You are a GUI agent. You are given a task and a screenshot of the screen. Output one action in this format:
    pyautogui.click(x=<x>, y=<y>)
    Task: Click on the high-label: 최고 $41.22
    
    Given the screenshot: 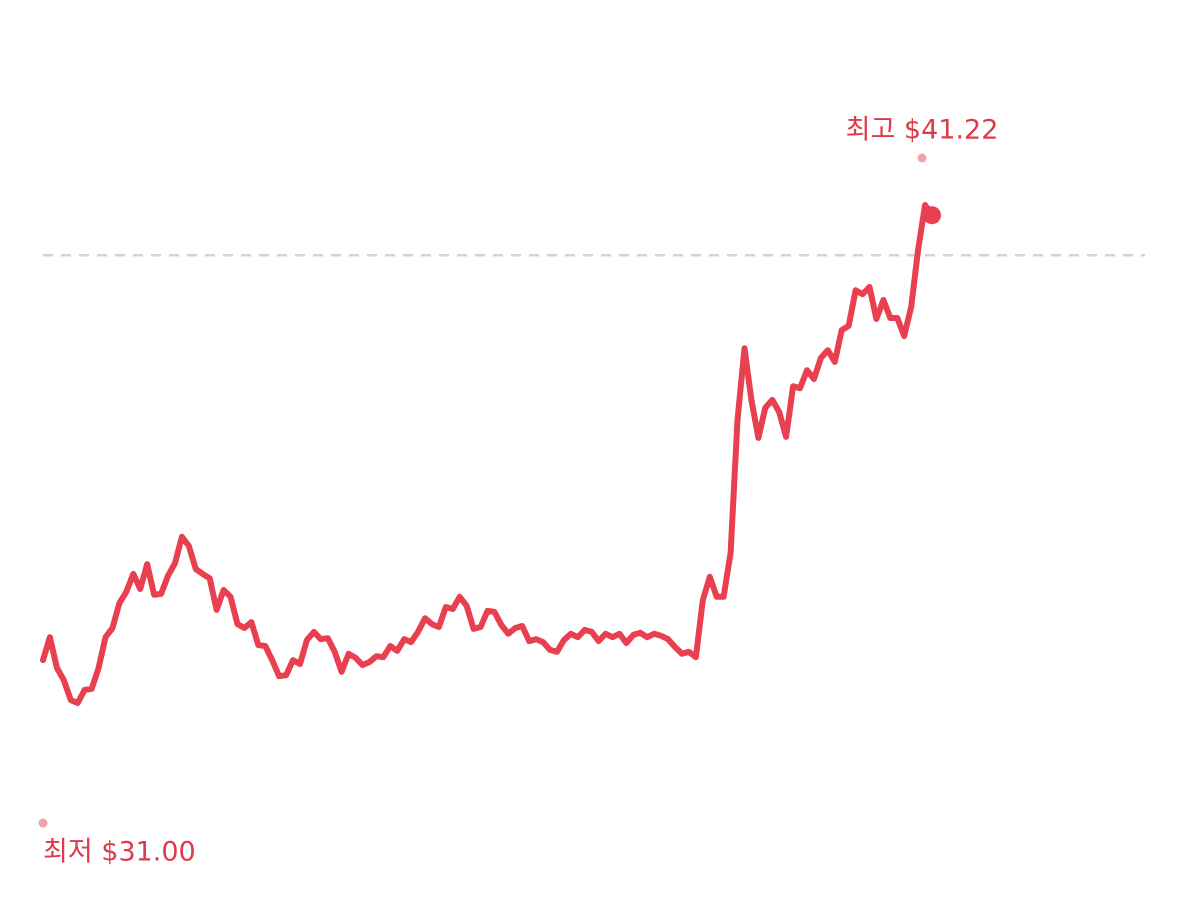 What is the action you would take?
    pyautogui.click(x=922, y=130)
    